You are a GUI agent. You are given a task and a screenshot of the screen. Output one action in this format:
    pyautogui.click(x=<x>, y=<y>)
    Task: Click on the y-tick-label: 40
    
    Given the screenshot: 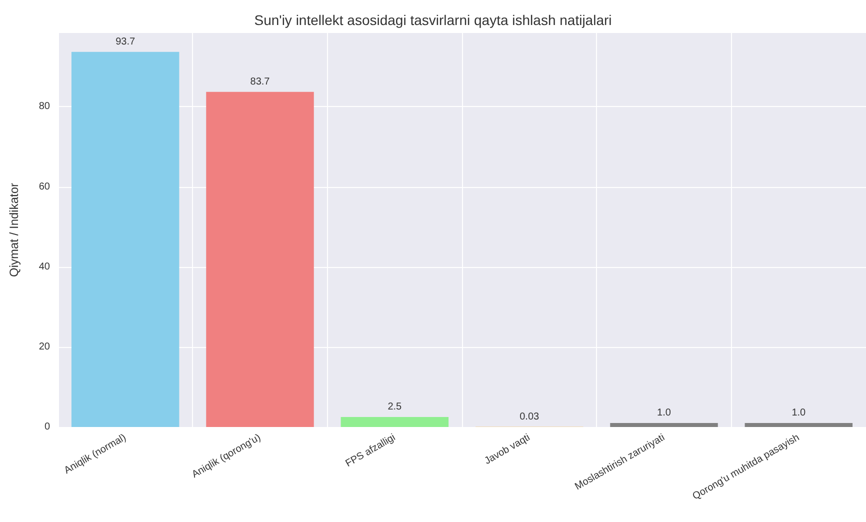 What is the action you would take?
    pyautogui.click(x=44, y=266)
    